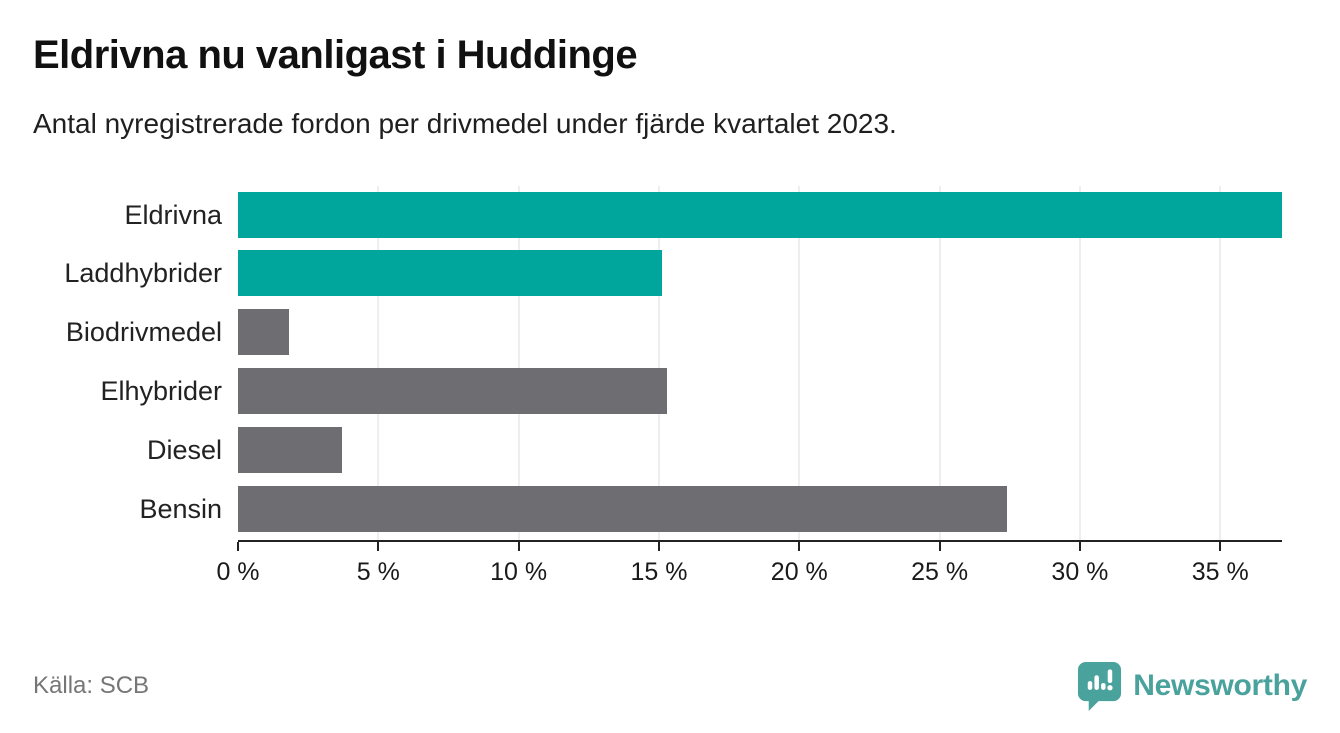 The image size is (1340, 733). Describe the element at coordinates (173, 214) in the screenshot. I see `category-label-eldrivna: Eldrivna` at that location.